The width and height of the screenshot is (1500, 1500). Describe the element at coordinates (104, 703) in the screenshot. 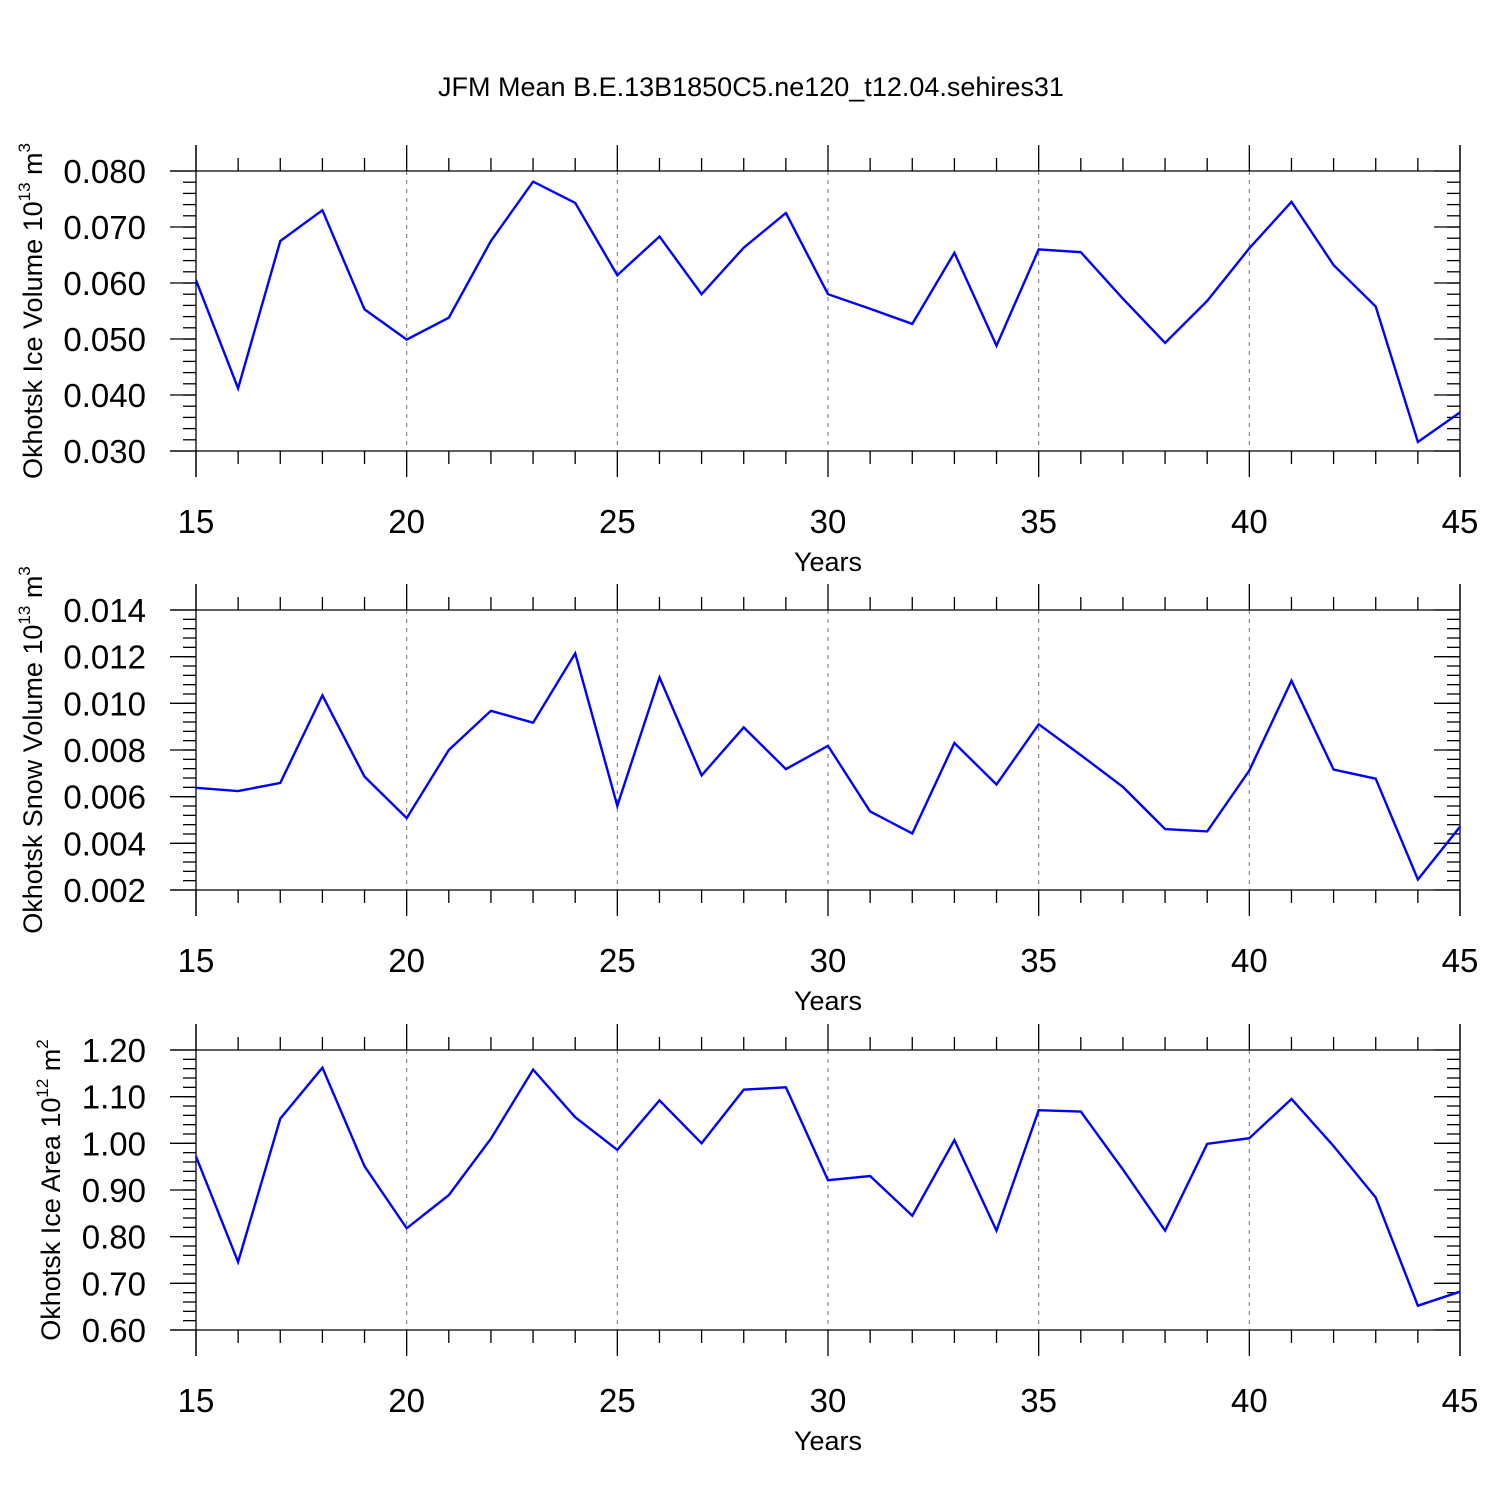

I see `y-tick-label: 0.010` at that location.